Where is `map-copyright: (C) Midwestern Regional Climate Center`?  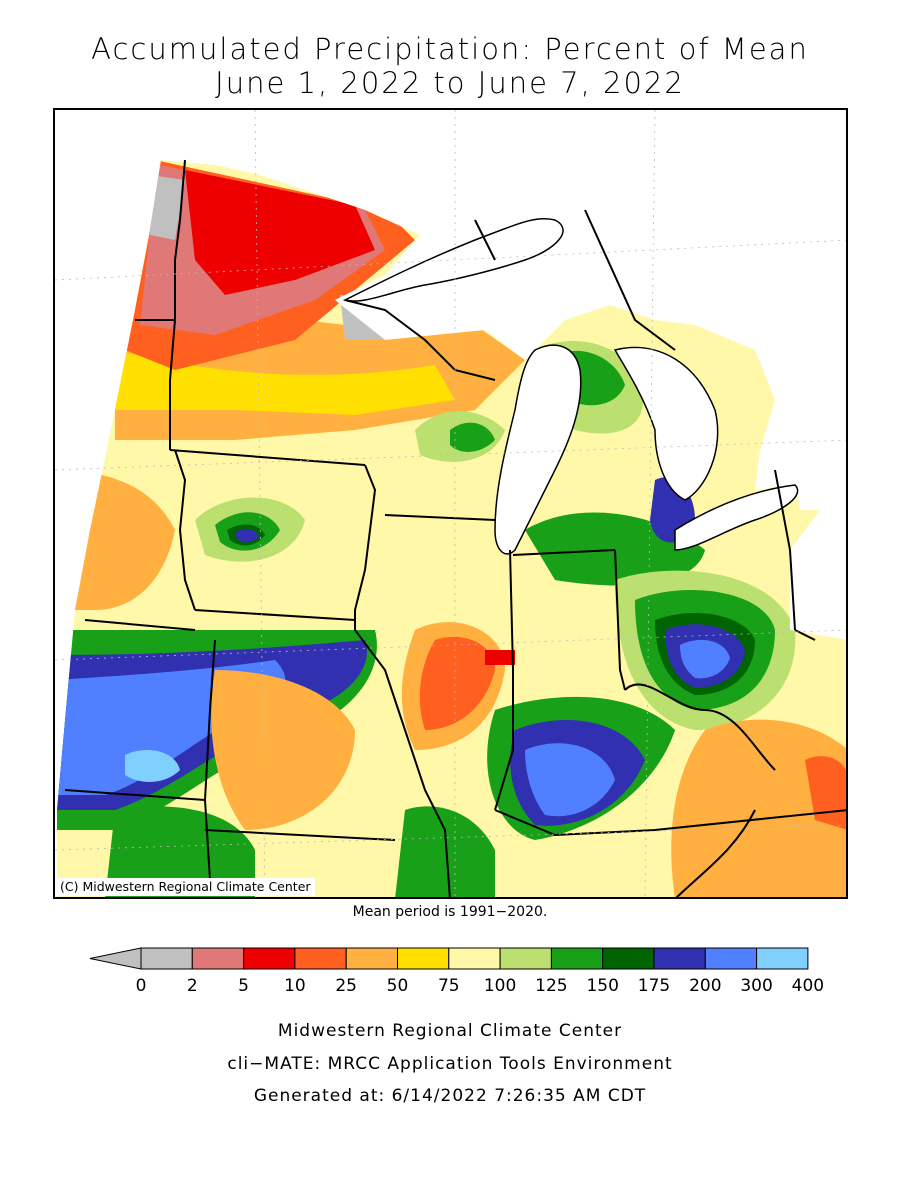
map-copyright: (C) Midwestern Regional Climate Center is located at coordinates (185, 887).